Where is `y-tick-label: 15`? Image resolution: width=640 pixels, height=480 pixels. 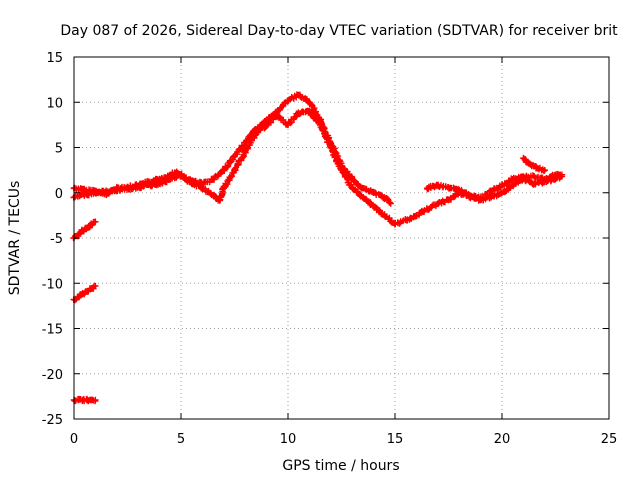 y-tick-label: 15 is located at coordinates (54, 58).